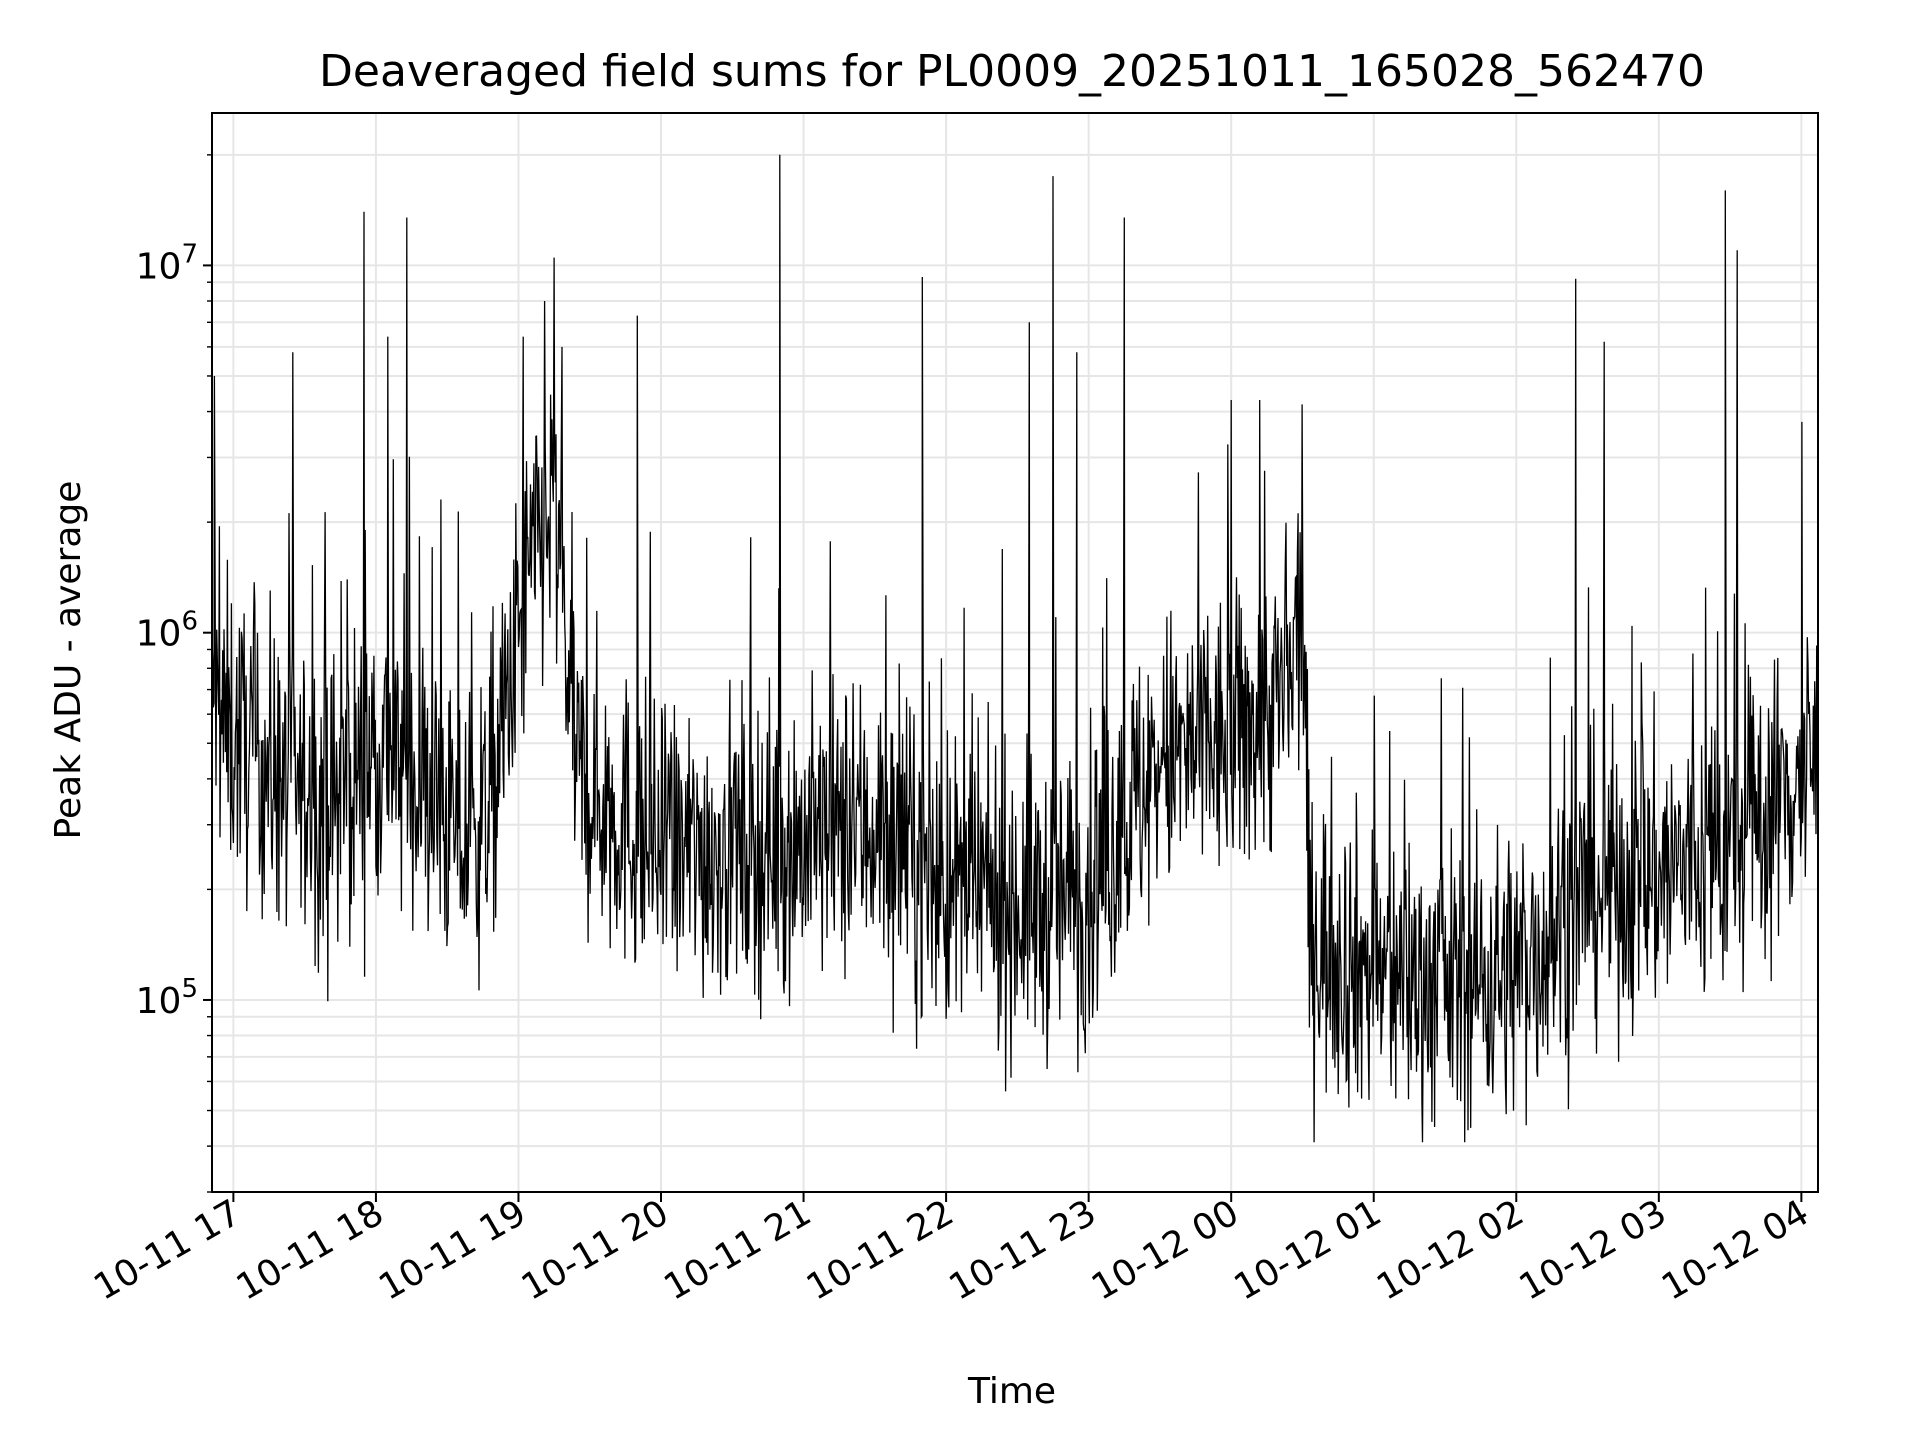 The image size is (1920, 1440). Describe the element at coordinates (1011, 1391) in the screenshot. I see `x-axis-label: Time` at that location.